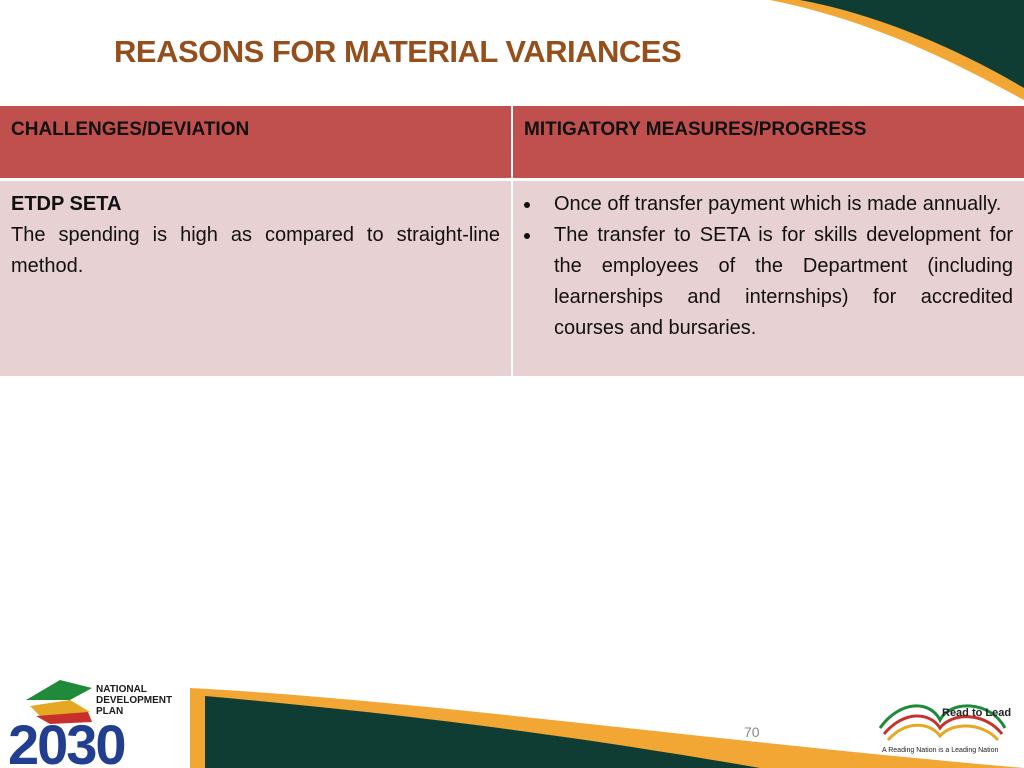  Describe the element at coordinates (976, 713) in the screenshot. I see `read-to-lead: Read to Lead` at that location.